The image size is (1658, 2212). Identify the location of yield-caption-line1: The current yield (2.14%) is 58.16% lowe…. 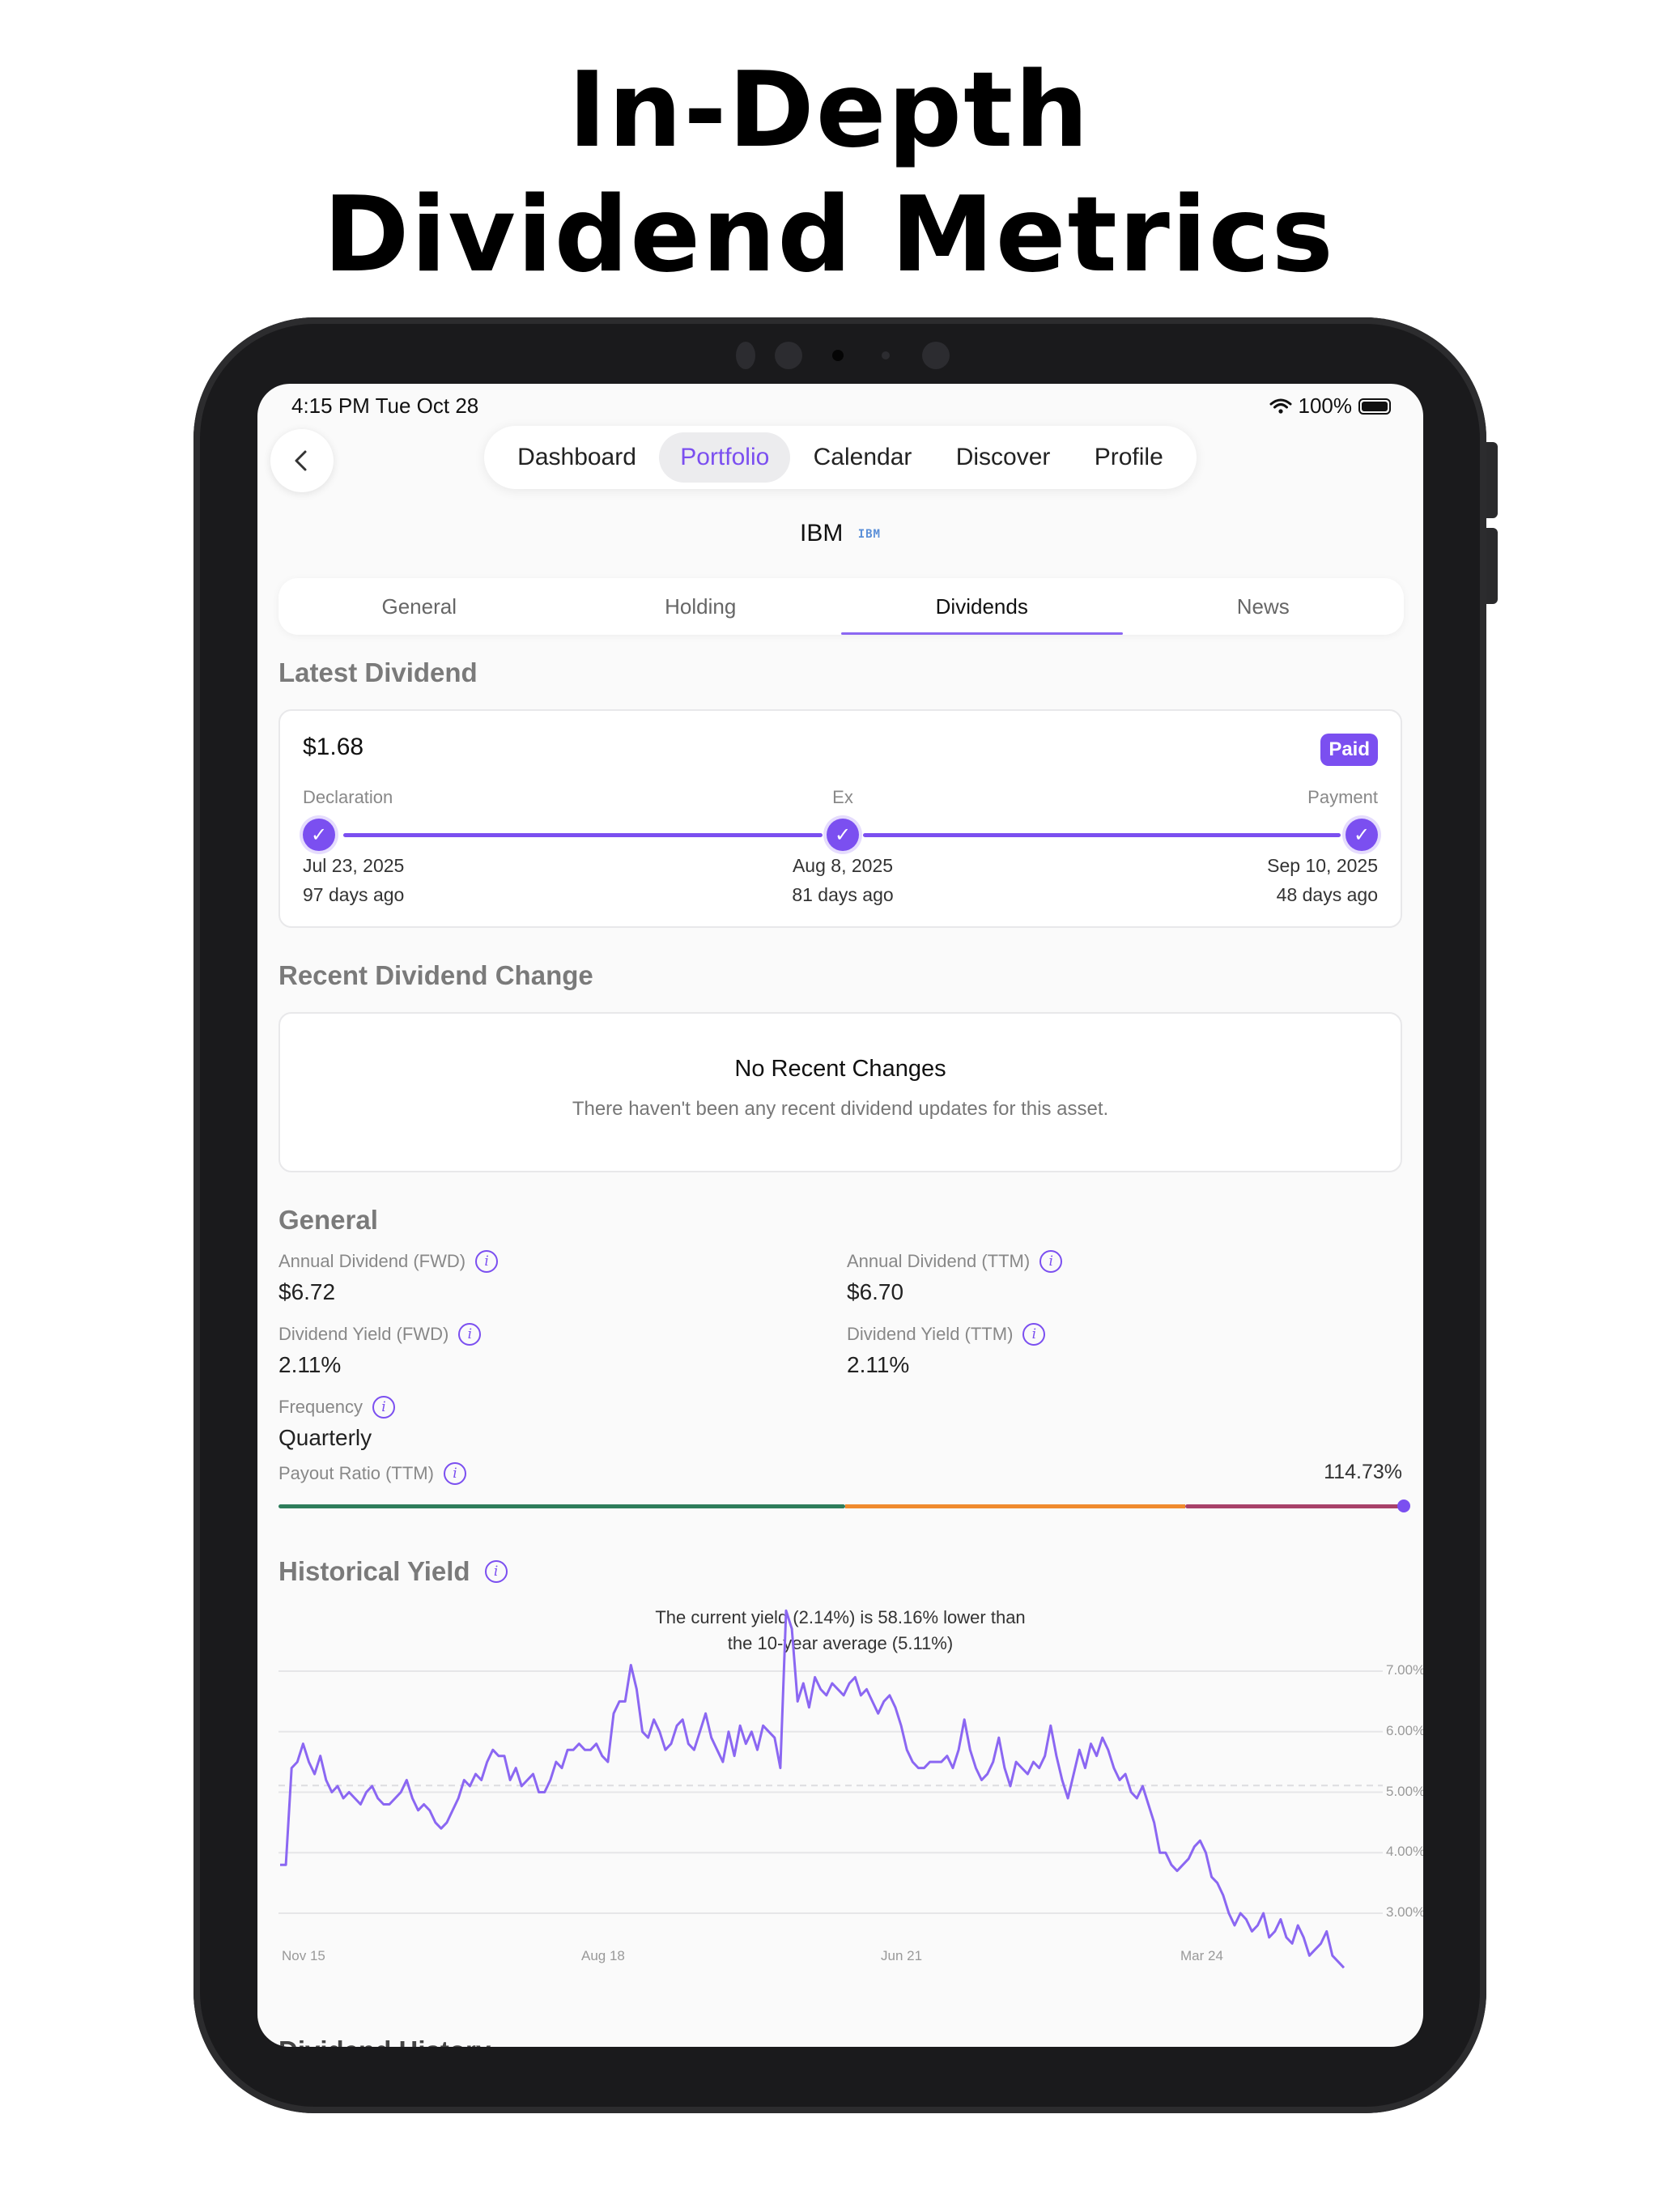
(840, 1617).